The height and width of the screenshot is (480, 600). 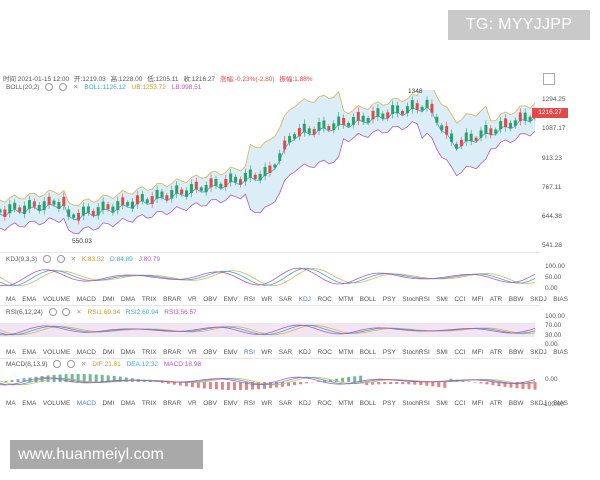 What do you see at coordinates (270, 382) in the screenshot?
I see `macd-chart` at bounding box center [270, 382].